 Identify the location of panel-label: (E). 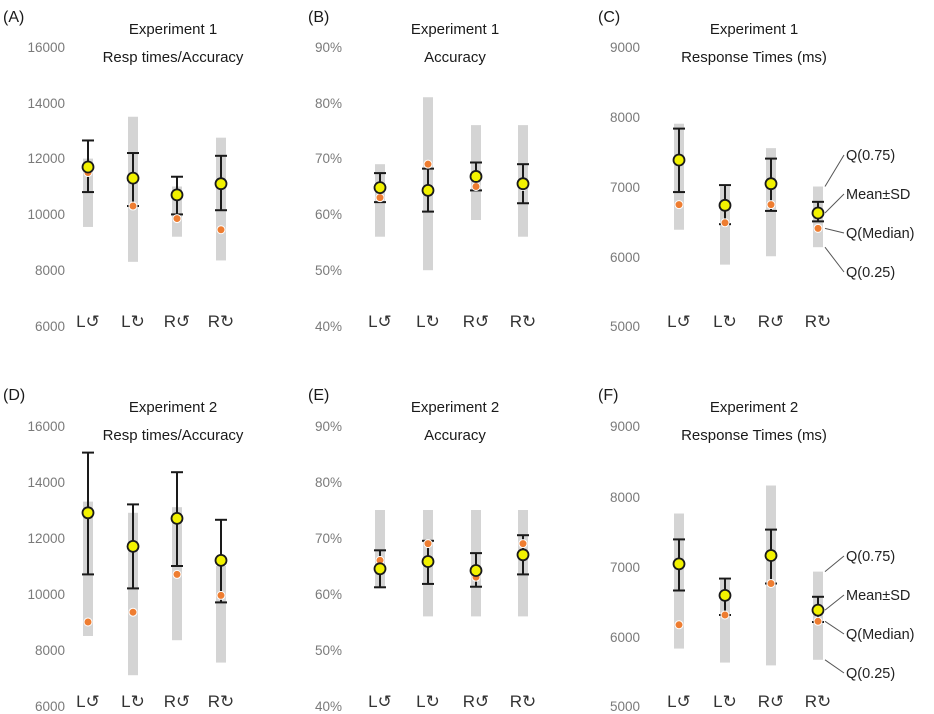
(318, 395).